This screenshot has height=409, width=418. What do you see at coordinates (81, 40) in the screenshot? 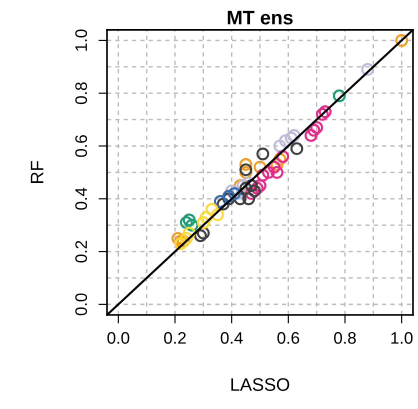
I see `y-tick-label: 1.0` at bounding box center [81, 40].